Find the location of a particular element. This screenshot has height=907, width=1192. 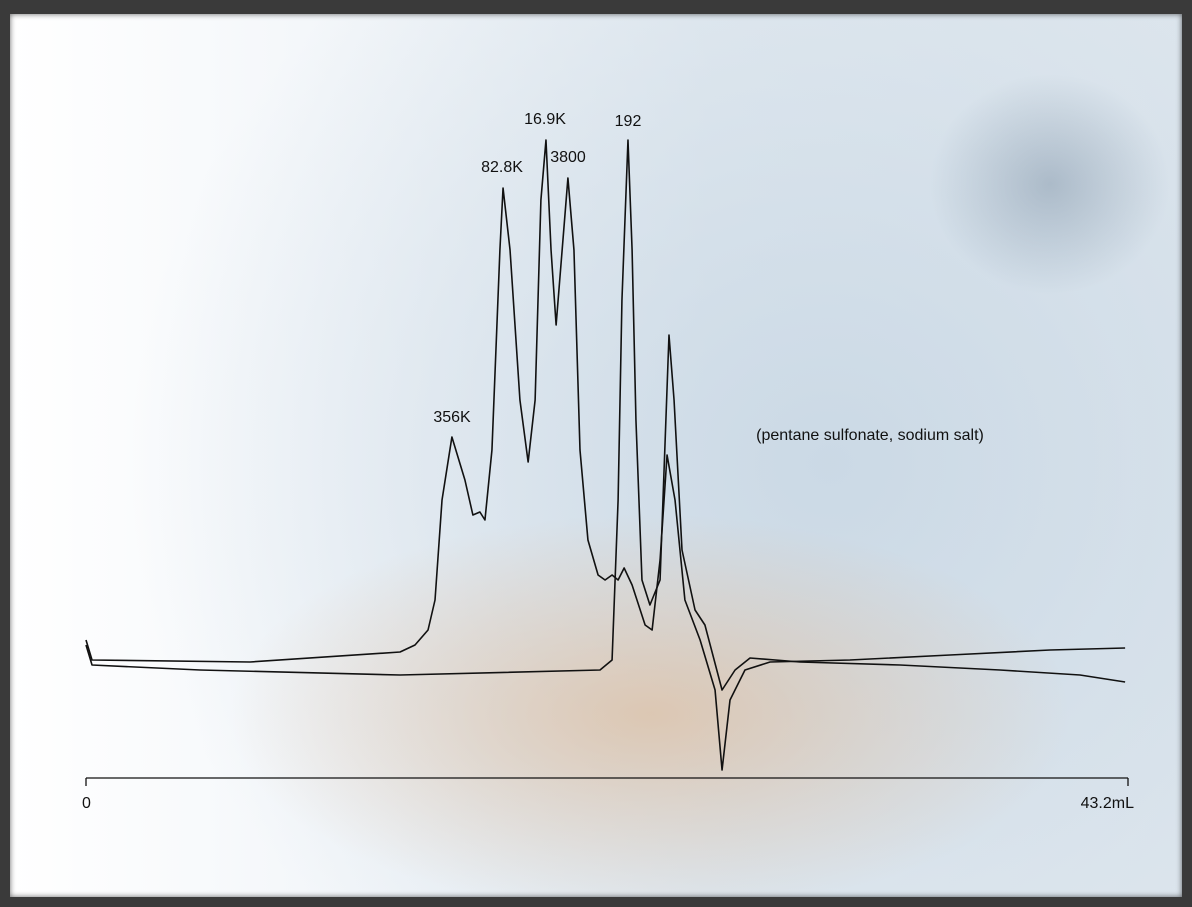

x-tick-label: 0 is located at coordinates (86, 803).